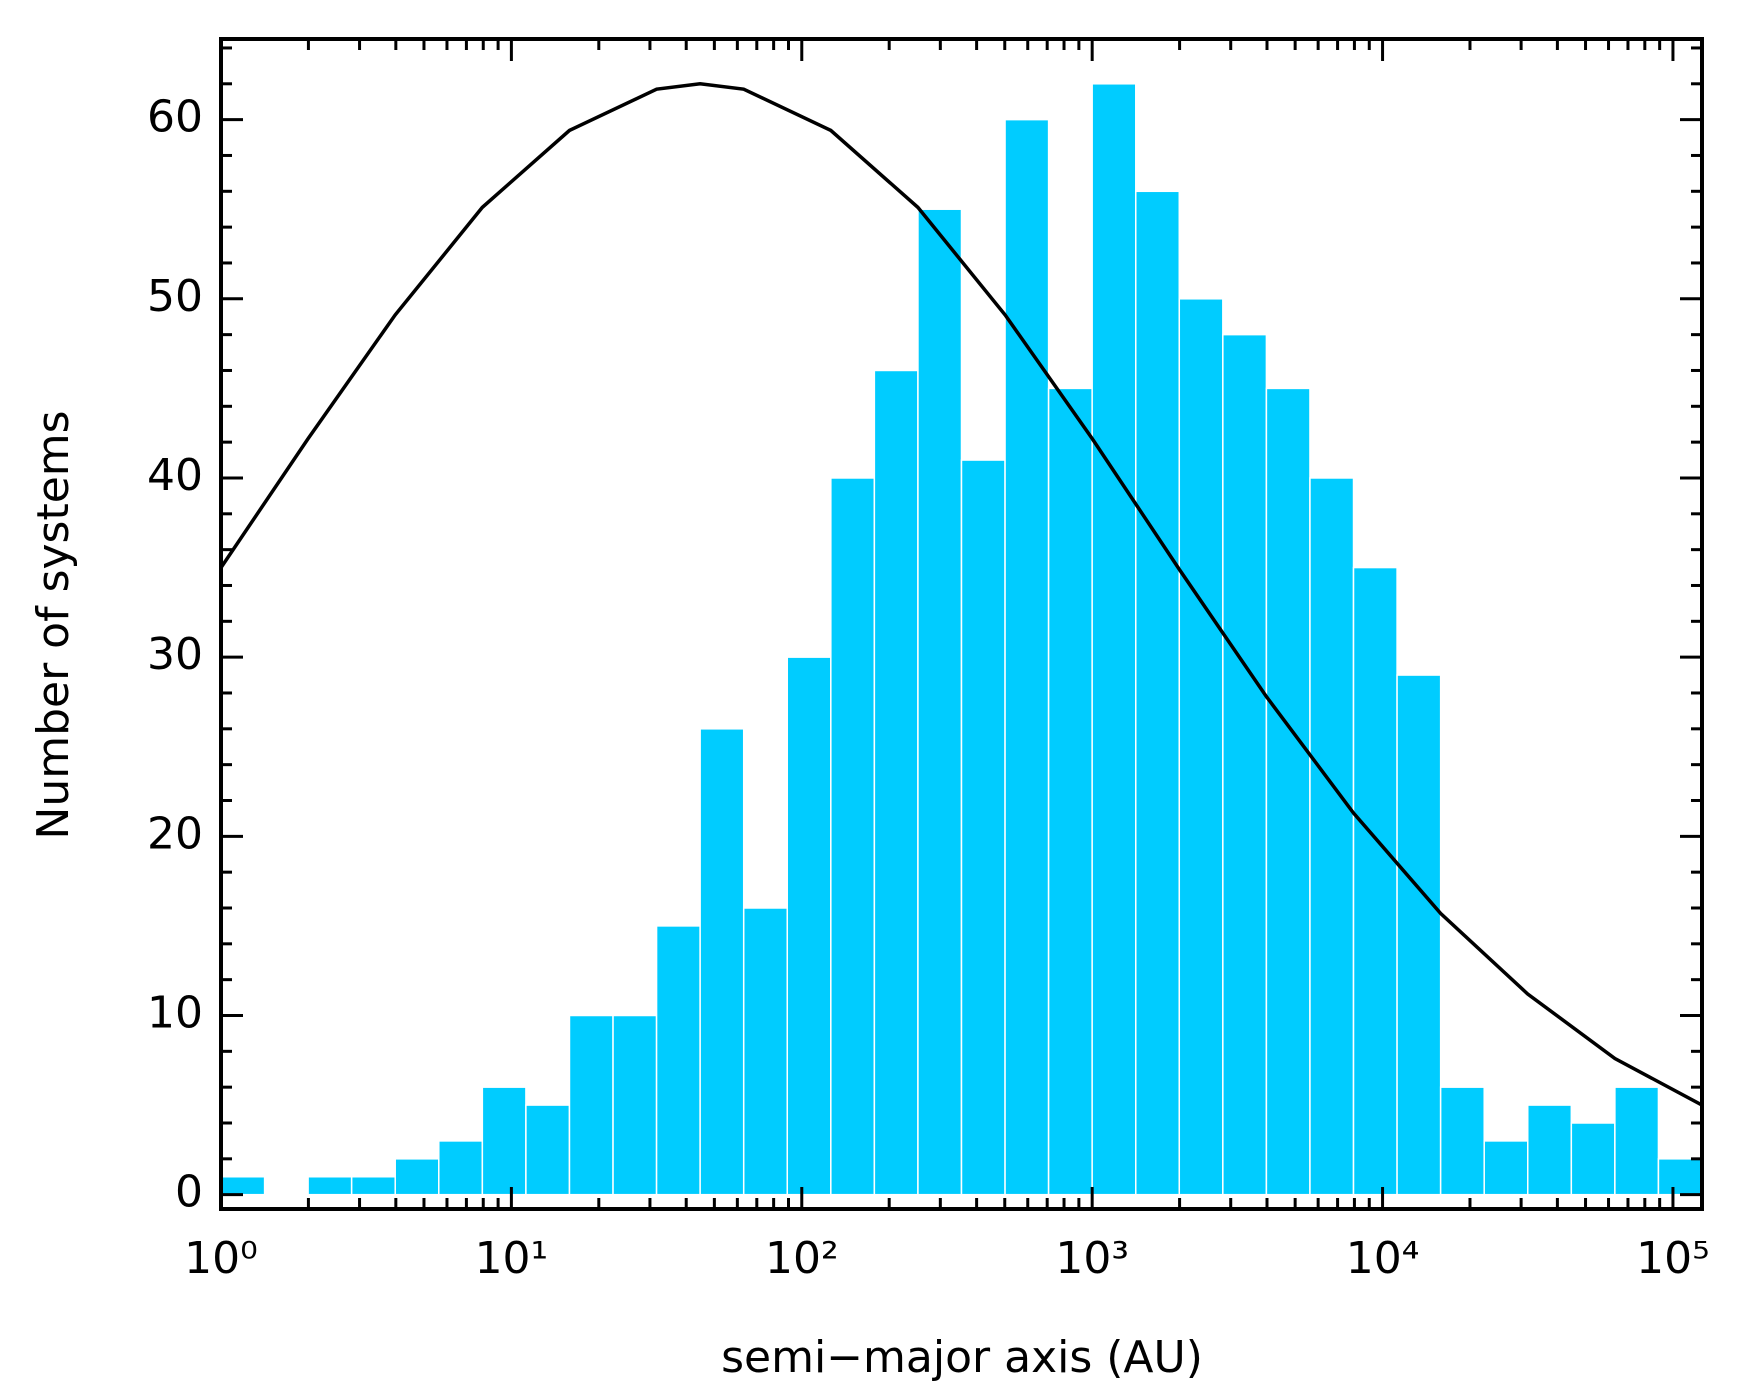 This screenshot has height=1394, width=1740. Describe the element at coordinates (175, 654) in the screenshot. I see `y-tick-label: 30` at that location.